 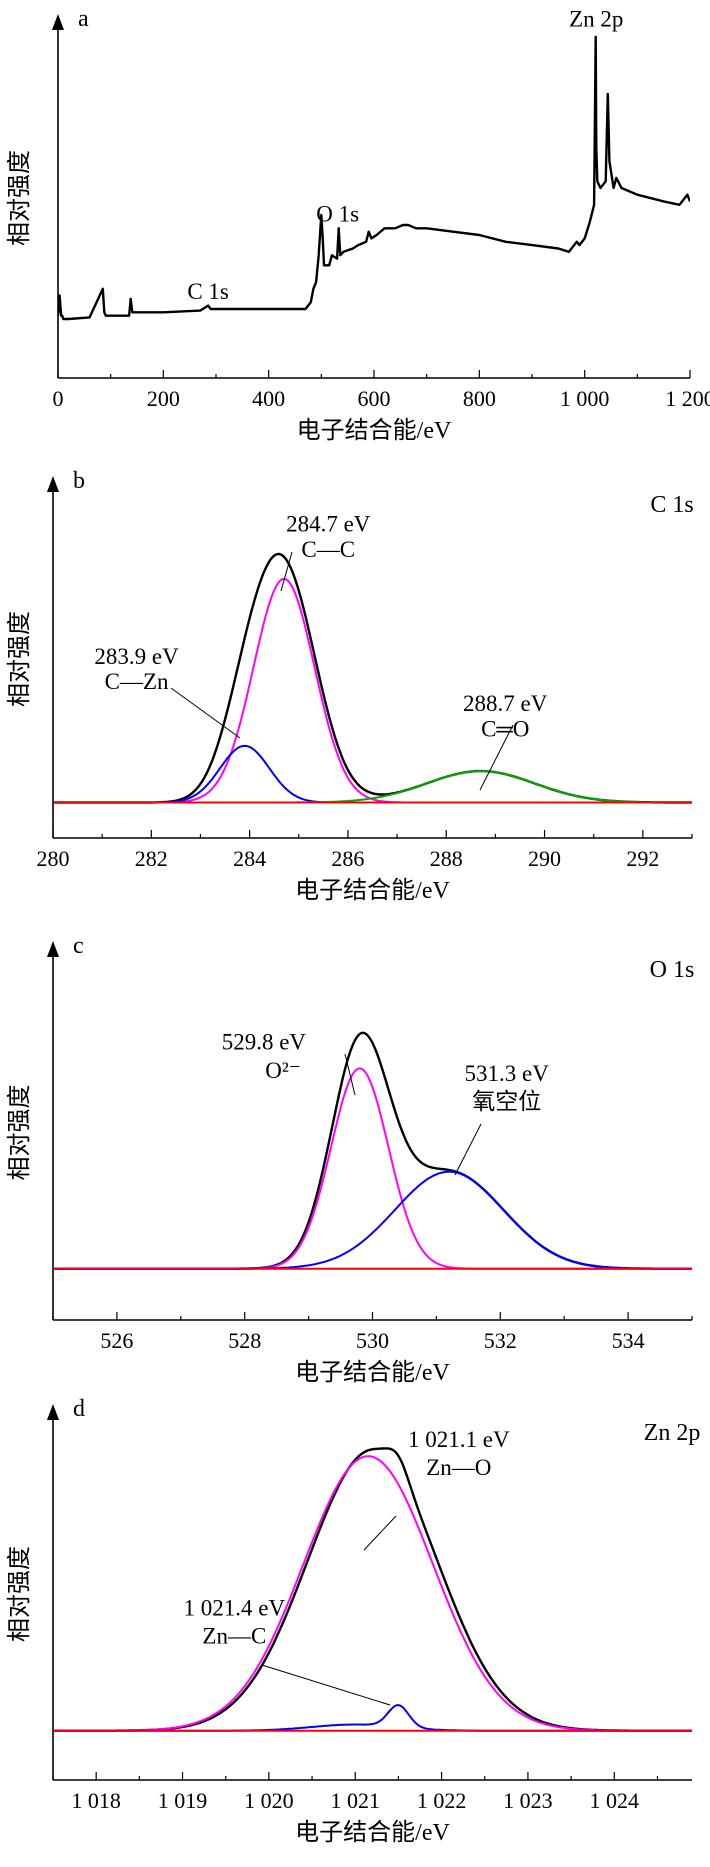 What do you see at coordinates (235, 1607) in the screenshot?
I see `peak-annotation: 1 021.4 eV` at bounding box center [235, 1607].